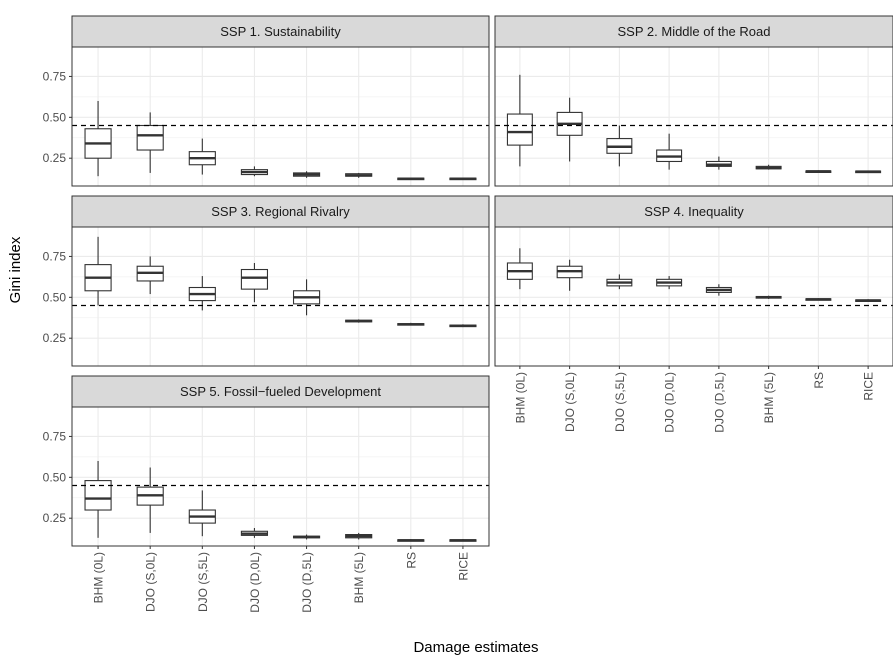 The image size is (893, 658). I want to click on facet-title: SSP 1. Sustainability, so click(280, 31).